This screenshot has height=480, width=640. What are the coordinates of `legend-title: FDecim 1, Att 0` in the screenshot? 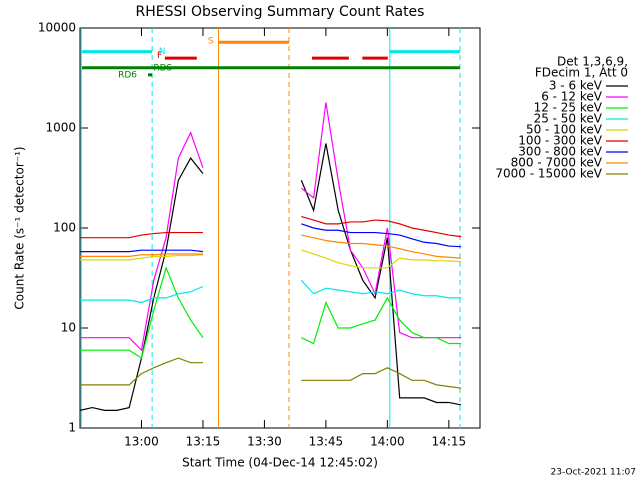 It's located at (581, 73).